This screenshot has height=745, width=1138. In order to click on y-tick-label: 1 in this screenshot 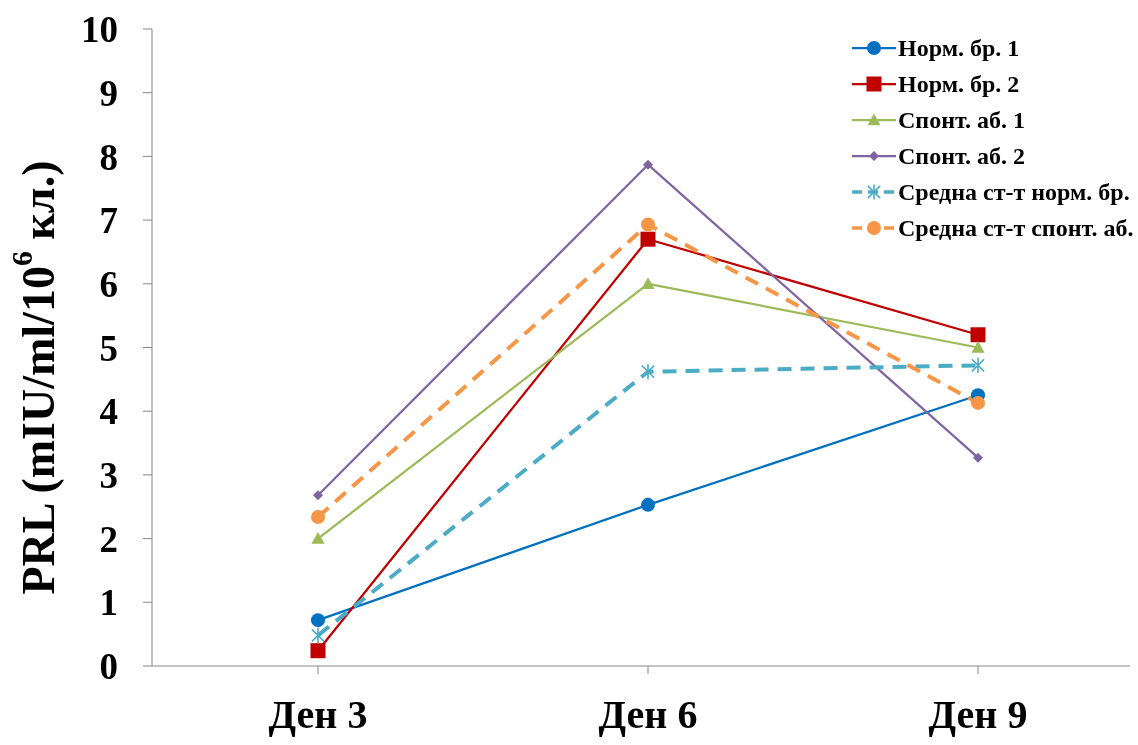, I will do `click(108, 603)`.